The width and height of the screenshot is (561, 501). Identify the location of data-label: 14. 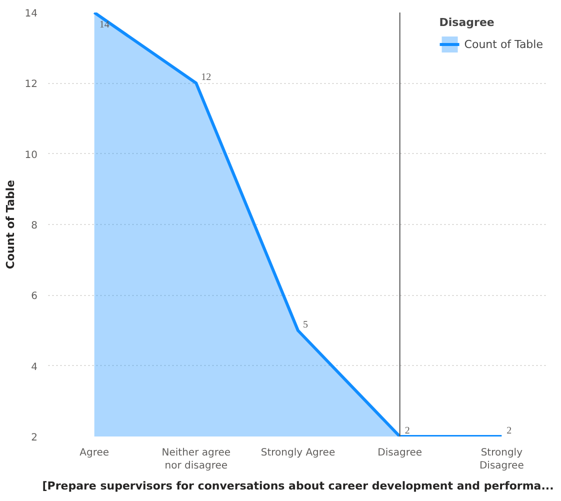
(104, 25).